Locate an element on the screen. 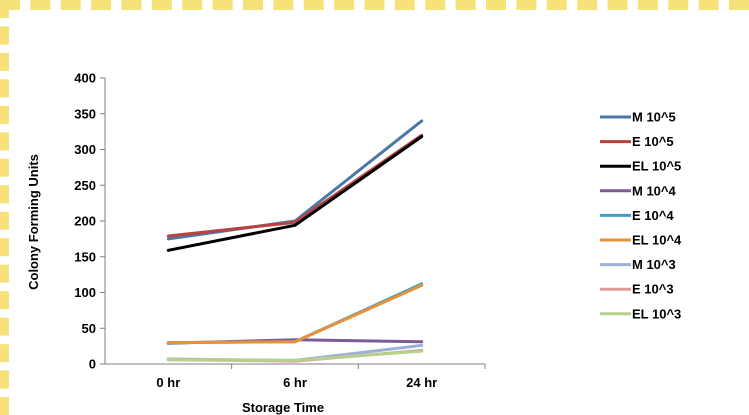 This screenshot has height=415, width=749. legend-label-8: EL 10^3 is located at coordinates (656, 313).